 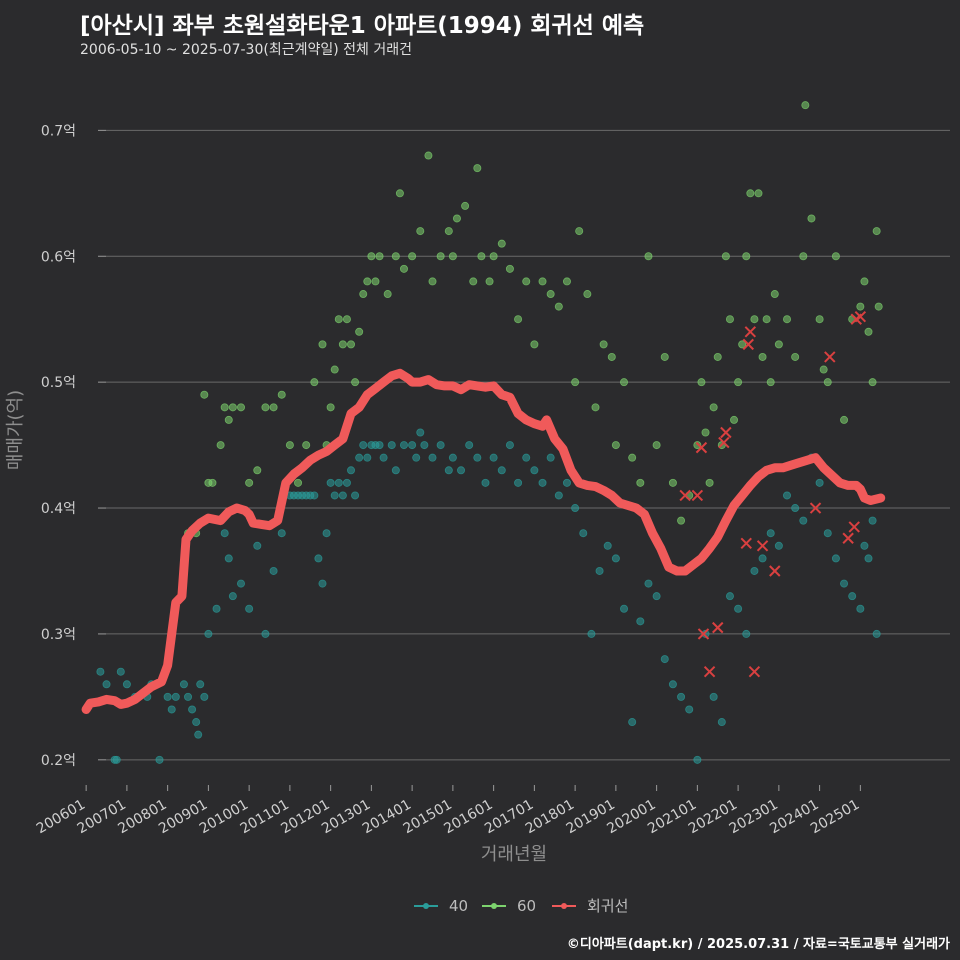 I want to click on y-tick-label-5: 0.7억, so click(x=58, y=131).